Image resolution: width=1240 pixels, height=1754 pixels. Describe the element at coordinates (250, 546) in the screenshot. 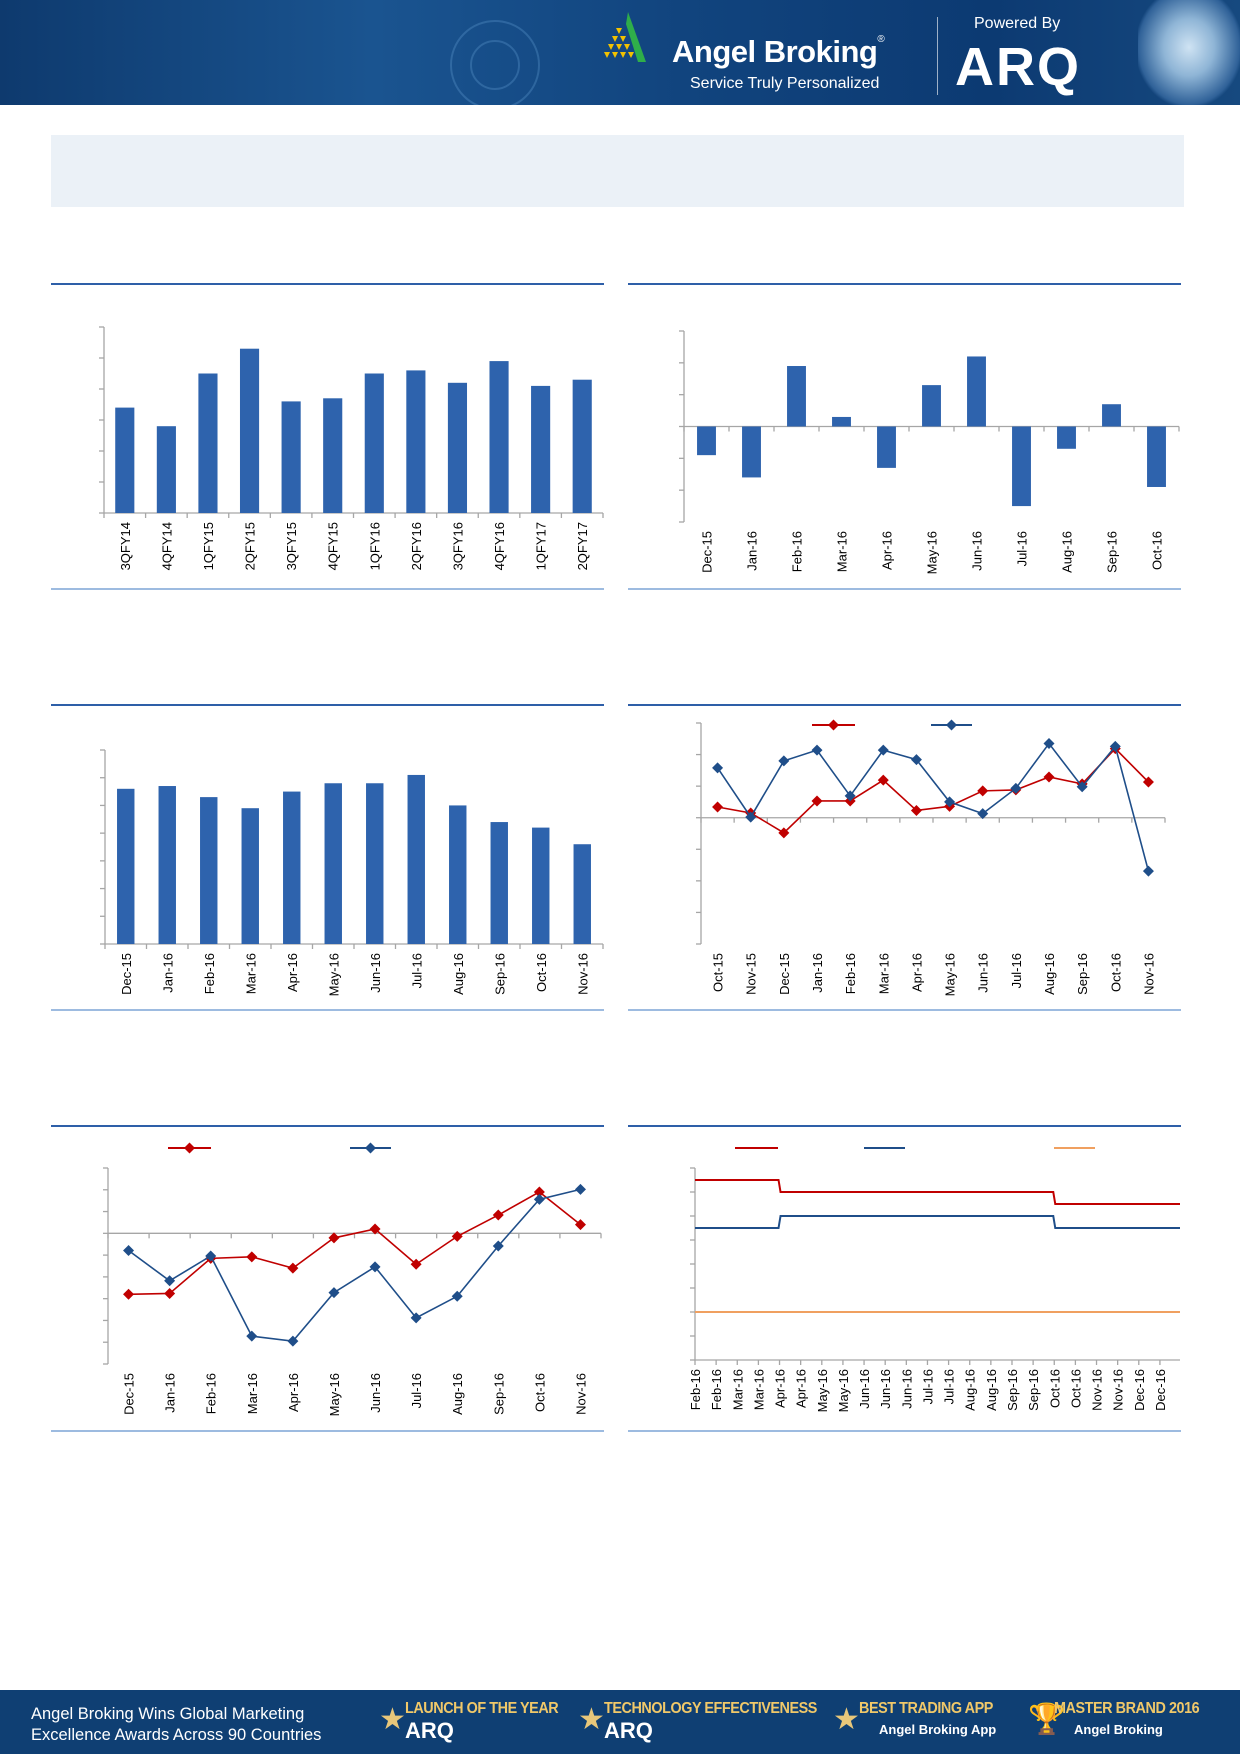

I see `x-tick-label: 2QFY15` at that location.